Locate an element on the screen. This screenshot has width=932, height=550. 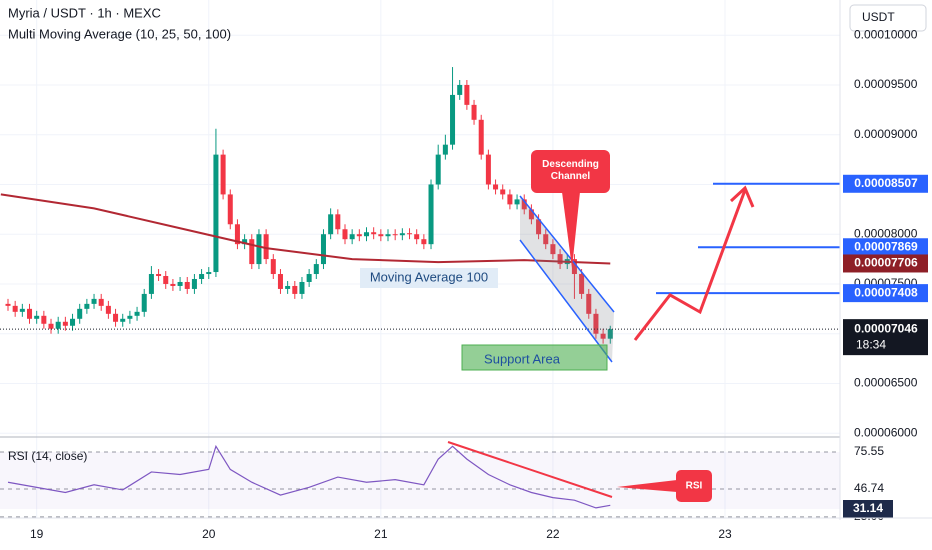
y-tick-label: 0.00010000 is located at coordinates (886, 34).